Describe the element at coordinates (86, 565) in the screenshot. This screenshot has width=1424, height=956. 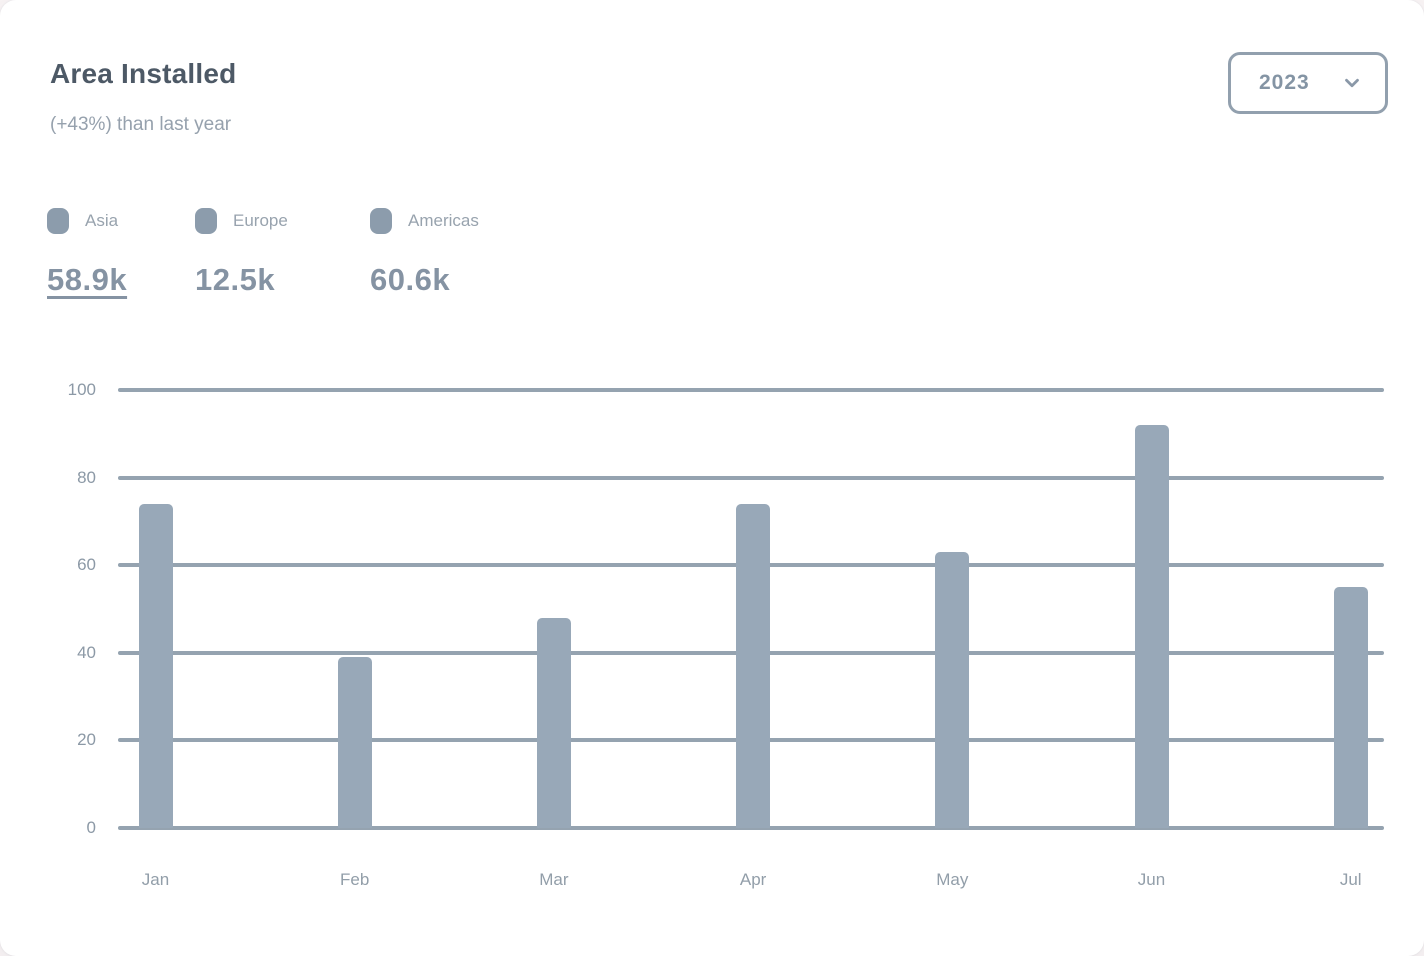
I see `y-axis-label-60: 60` at that location.